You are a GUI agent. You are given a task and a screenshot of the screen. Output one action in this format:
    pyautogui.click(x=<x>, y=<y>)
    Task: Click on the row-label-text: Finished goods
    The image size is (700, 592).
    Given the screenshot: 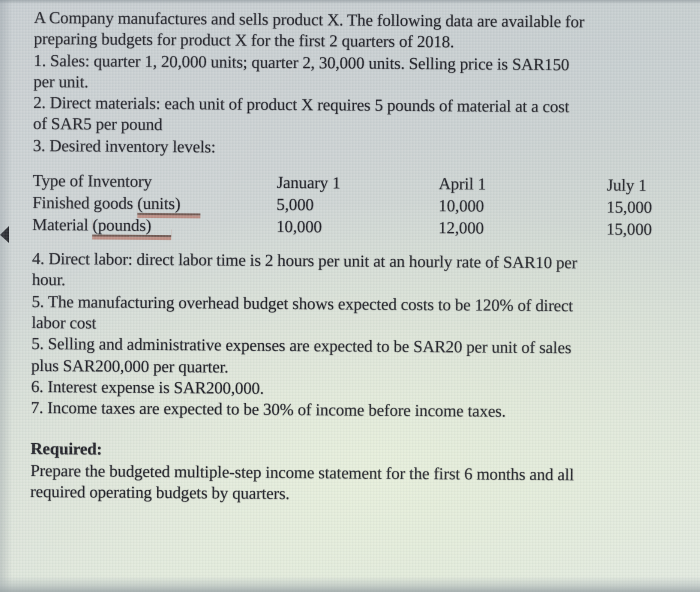 What is the action you would take?
    pyautogui.click(x=85, y=203)
    